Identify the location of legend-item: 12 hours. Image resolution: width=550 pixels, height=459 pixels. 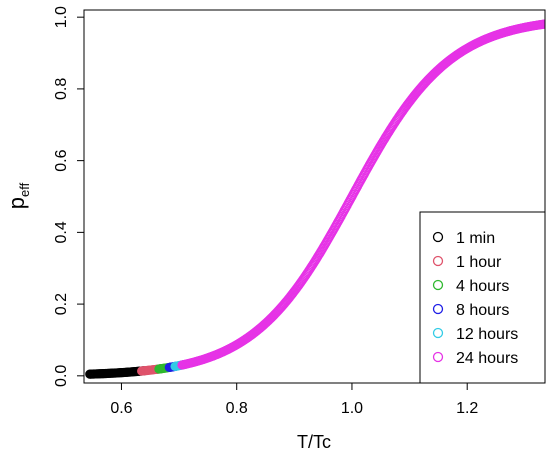
(475, 334).